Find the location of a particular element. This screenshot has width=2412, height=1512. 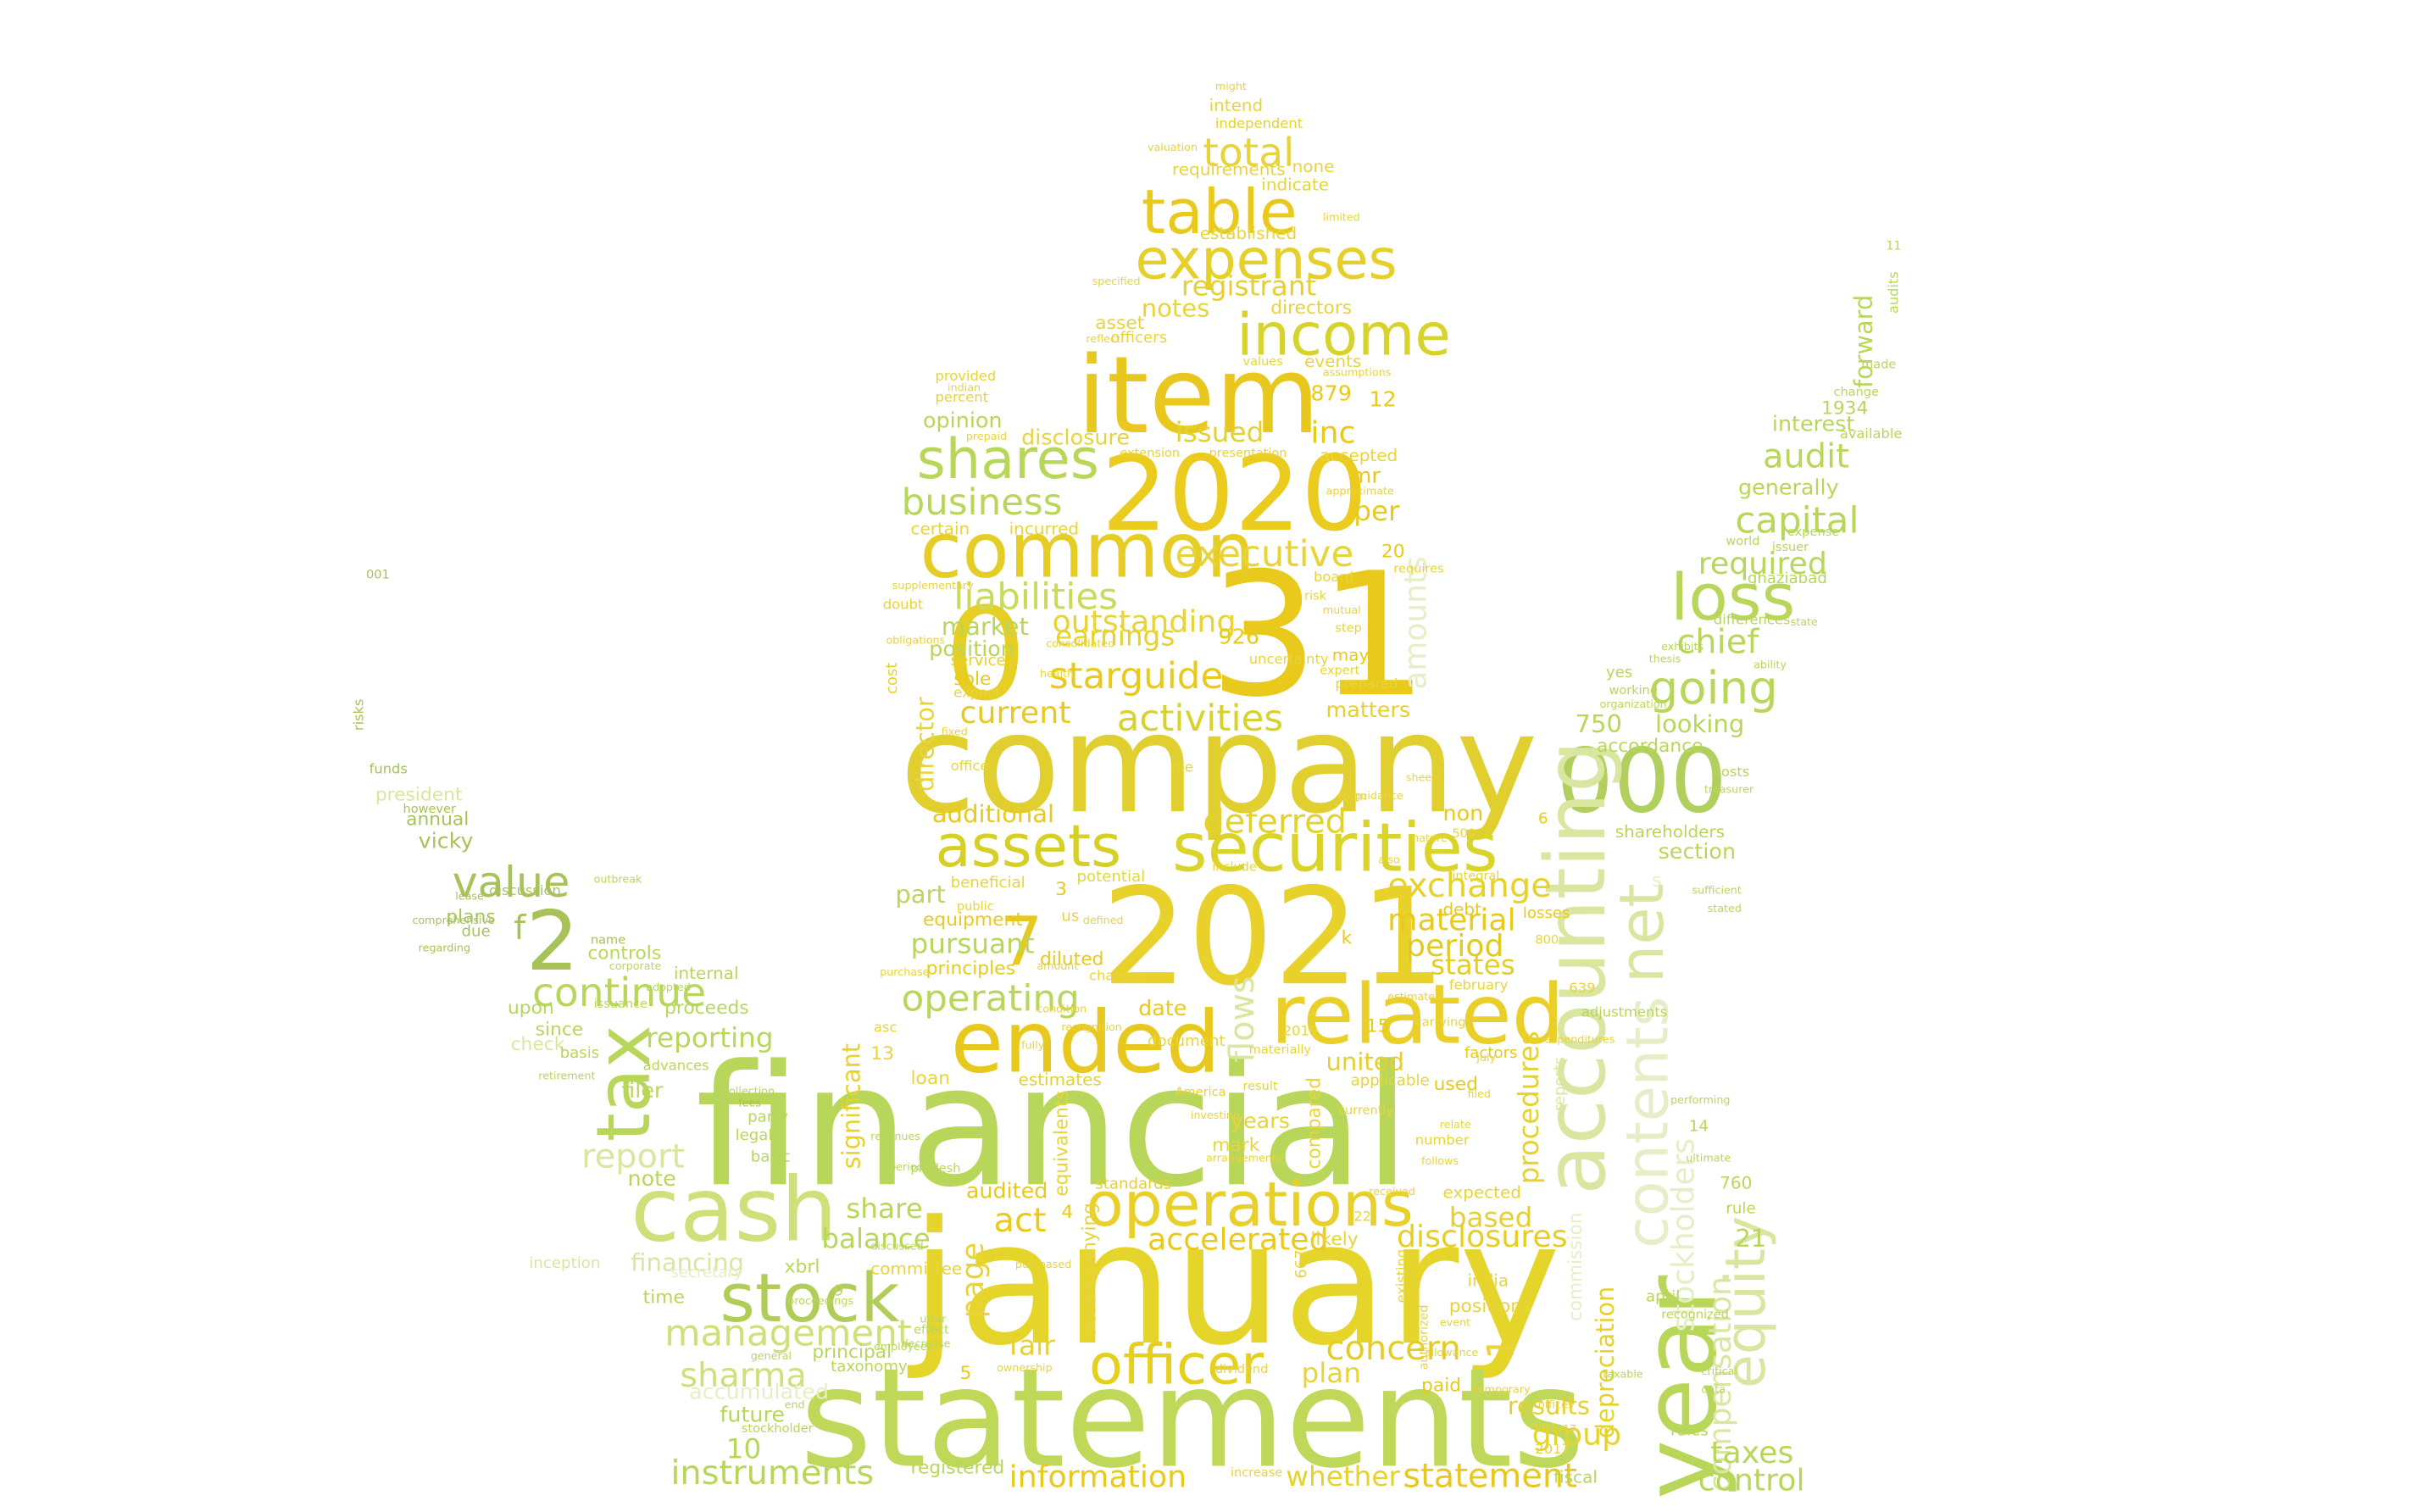

word: 1934 is located at coordinates (1844, 408).